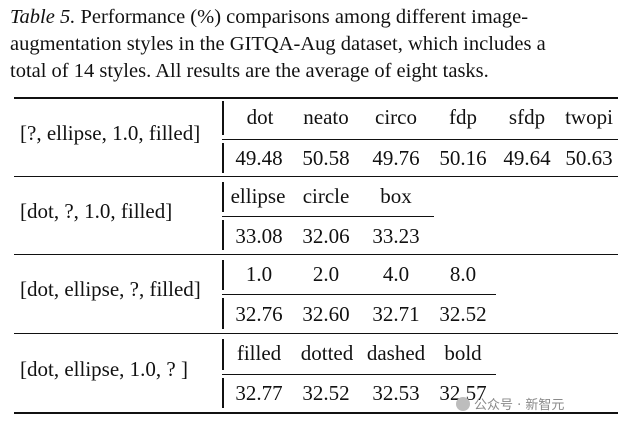 The width and height of the screenshot is (642, 430). What do you see at coordinates (396, 314) in the screenshot?
I see `value-cell: 32.71` at bounding box center [396, 314].